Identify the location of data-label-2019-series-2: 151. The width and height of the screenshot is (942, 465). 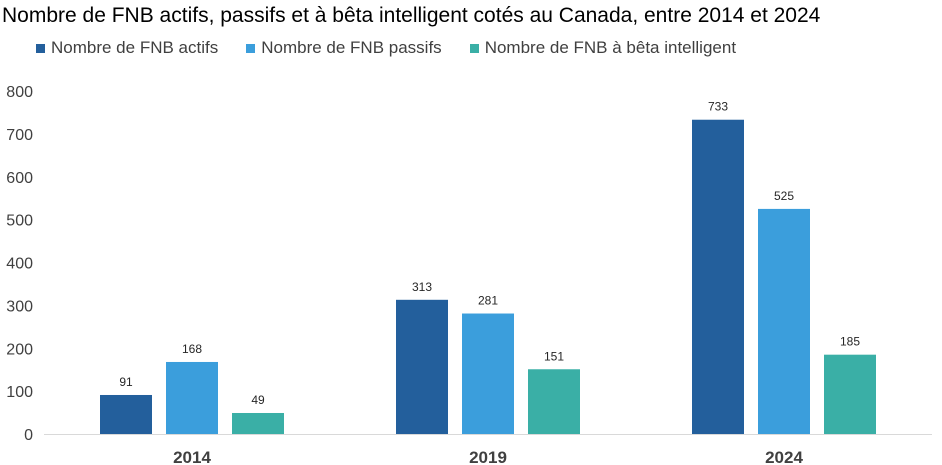
(554, 356).